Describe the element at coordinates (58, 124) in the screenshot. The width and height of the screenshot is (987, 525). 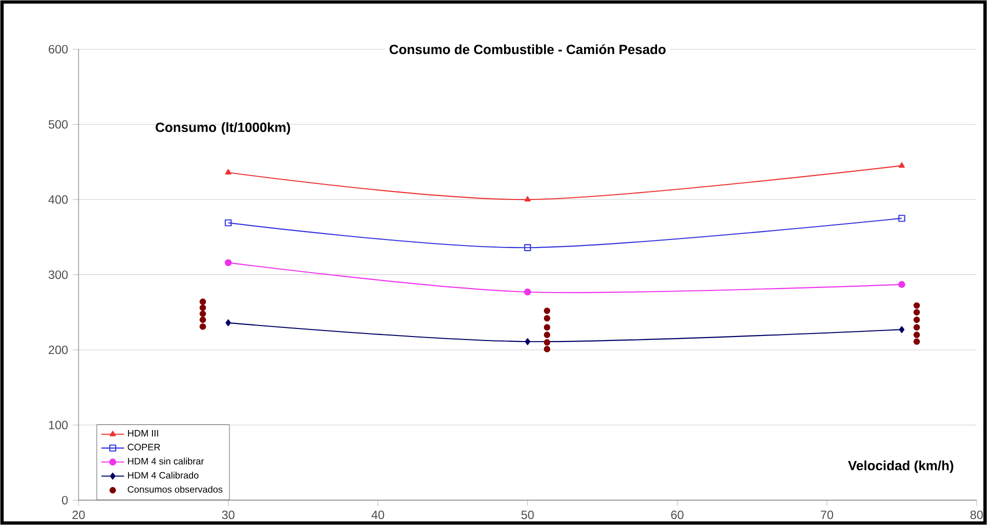
I see `y-tick-label: 500` at that location.